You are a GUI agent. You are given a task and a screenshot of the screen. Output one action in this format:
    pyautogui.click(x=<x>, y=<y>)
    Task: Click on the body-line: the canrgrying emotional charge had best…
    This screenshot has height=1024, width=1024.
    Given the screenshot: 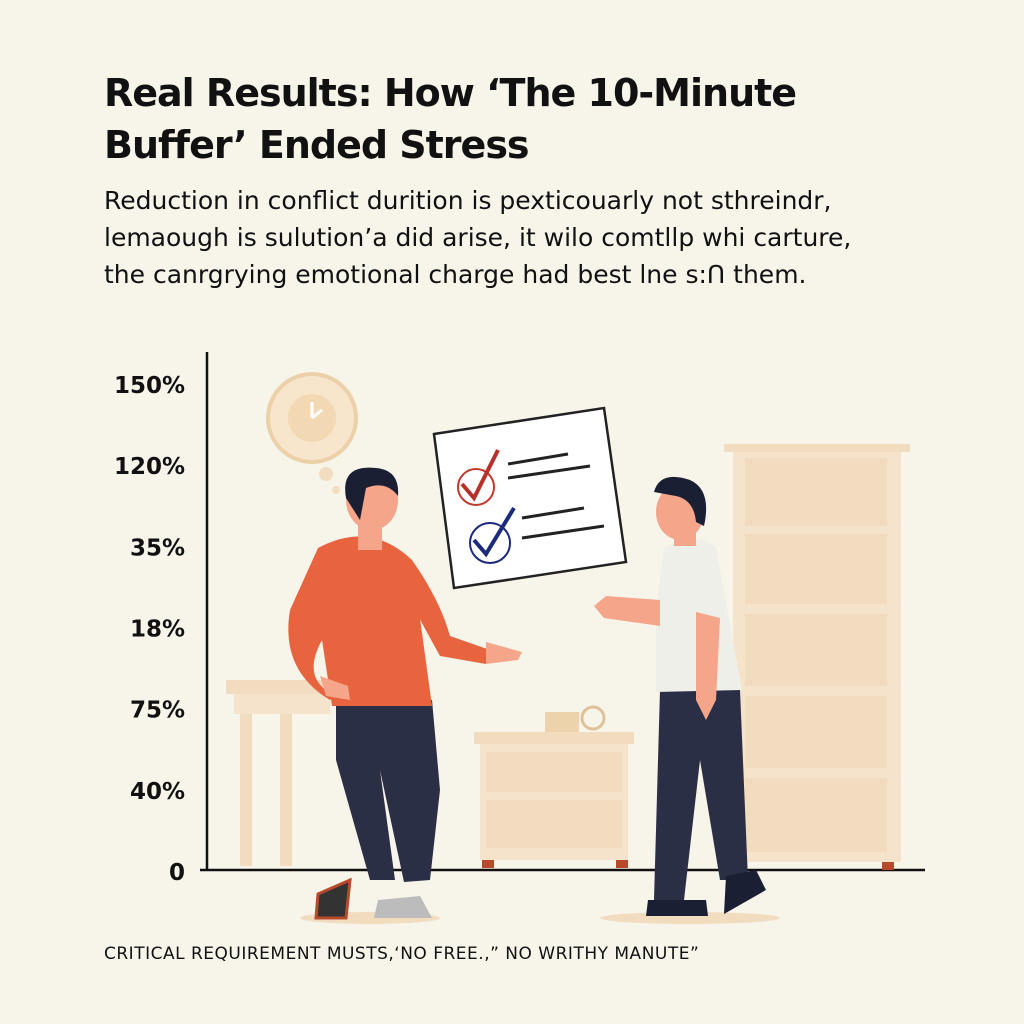 What is the action you would take?
    pyautogui.click(x=455, y=274)
    